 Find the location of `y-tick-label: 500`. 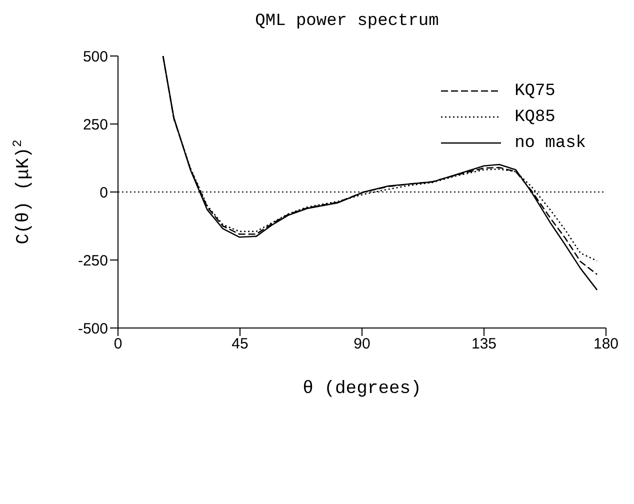

y-tick-label: 500 is located at coordinates (95, 57).